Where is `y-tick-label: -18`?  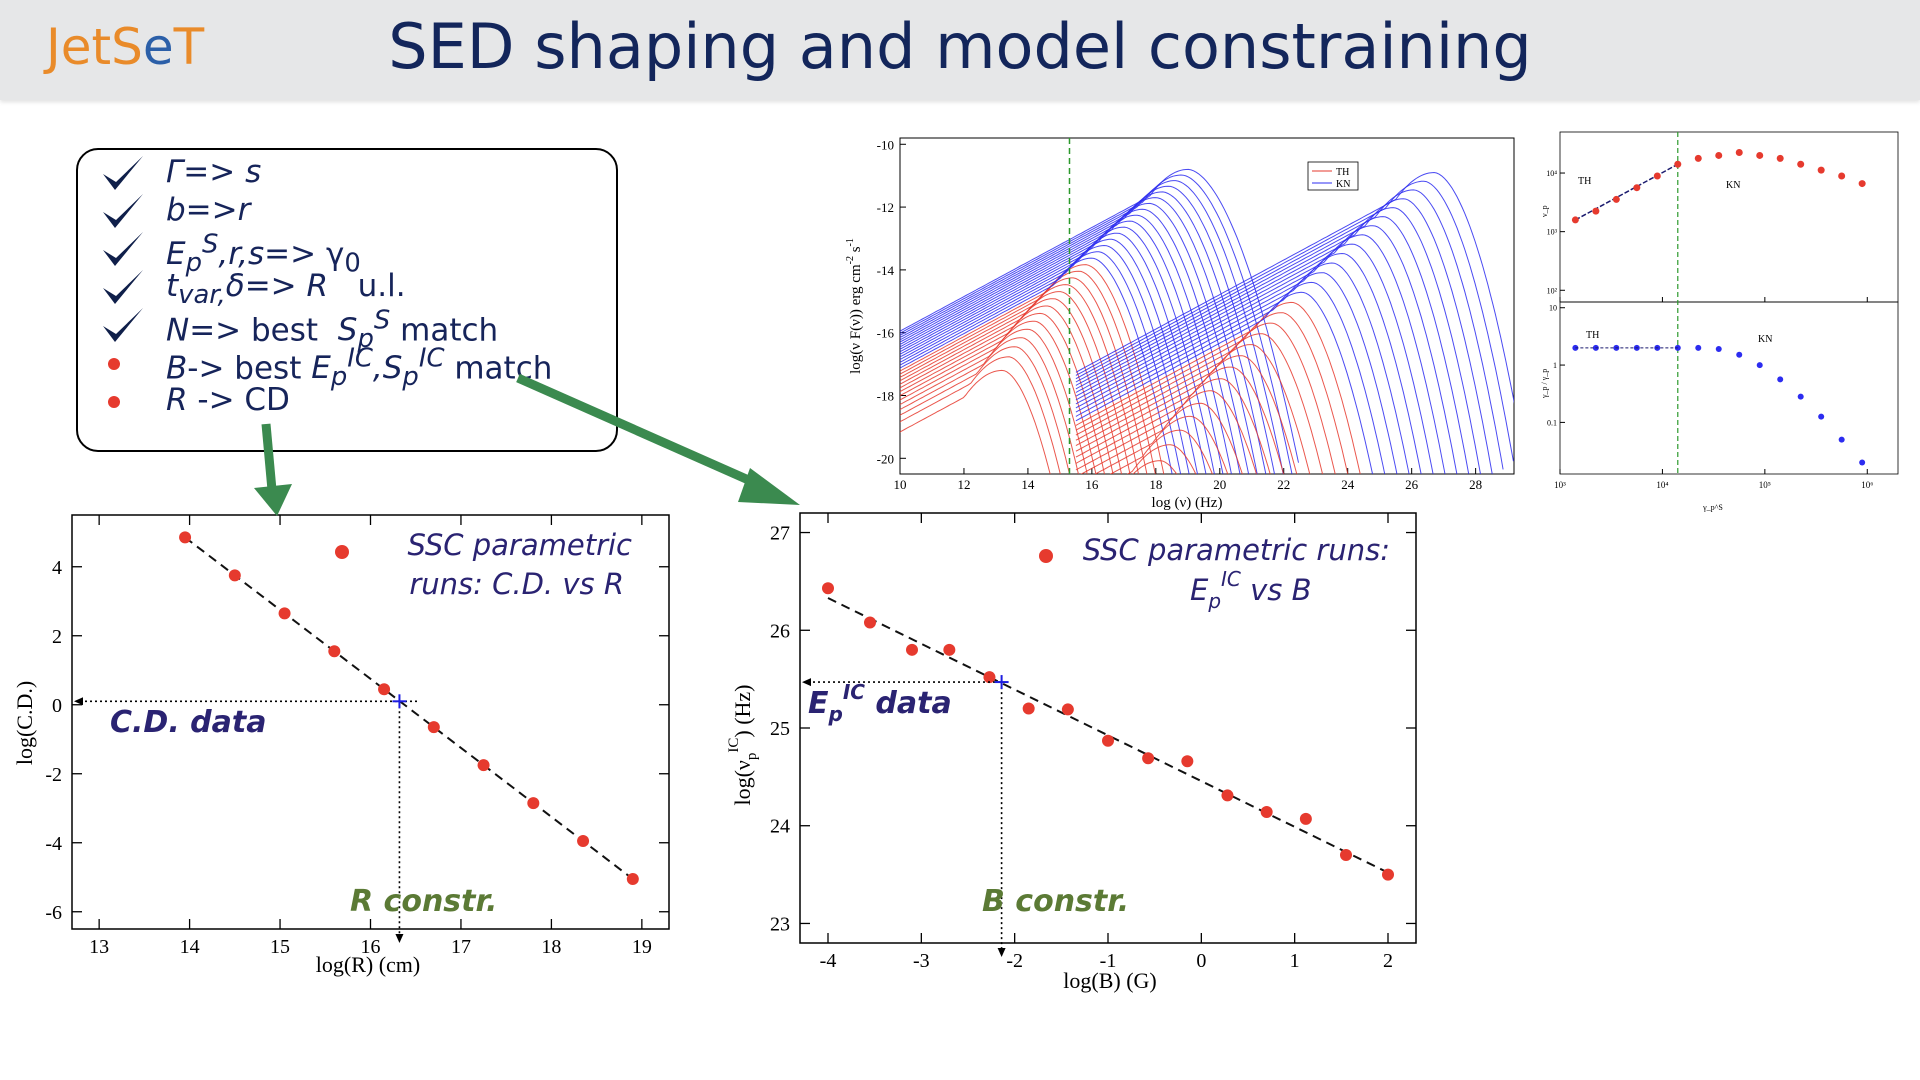
y-tick-label: -18 is located at coordinates (885, 395).